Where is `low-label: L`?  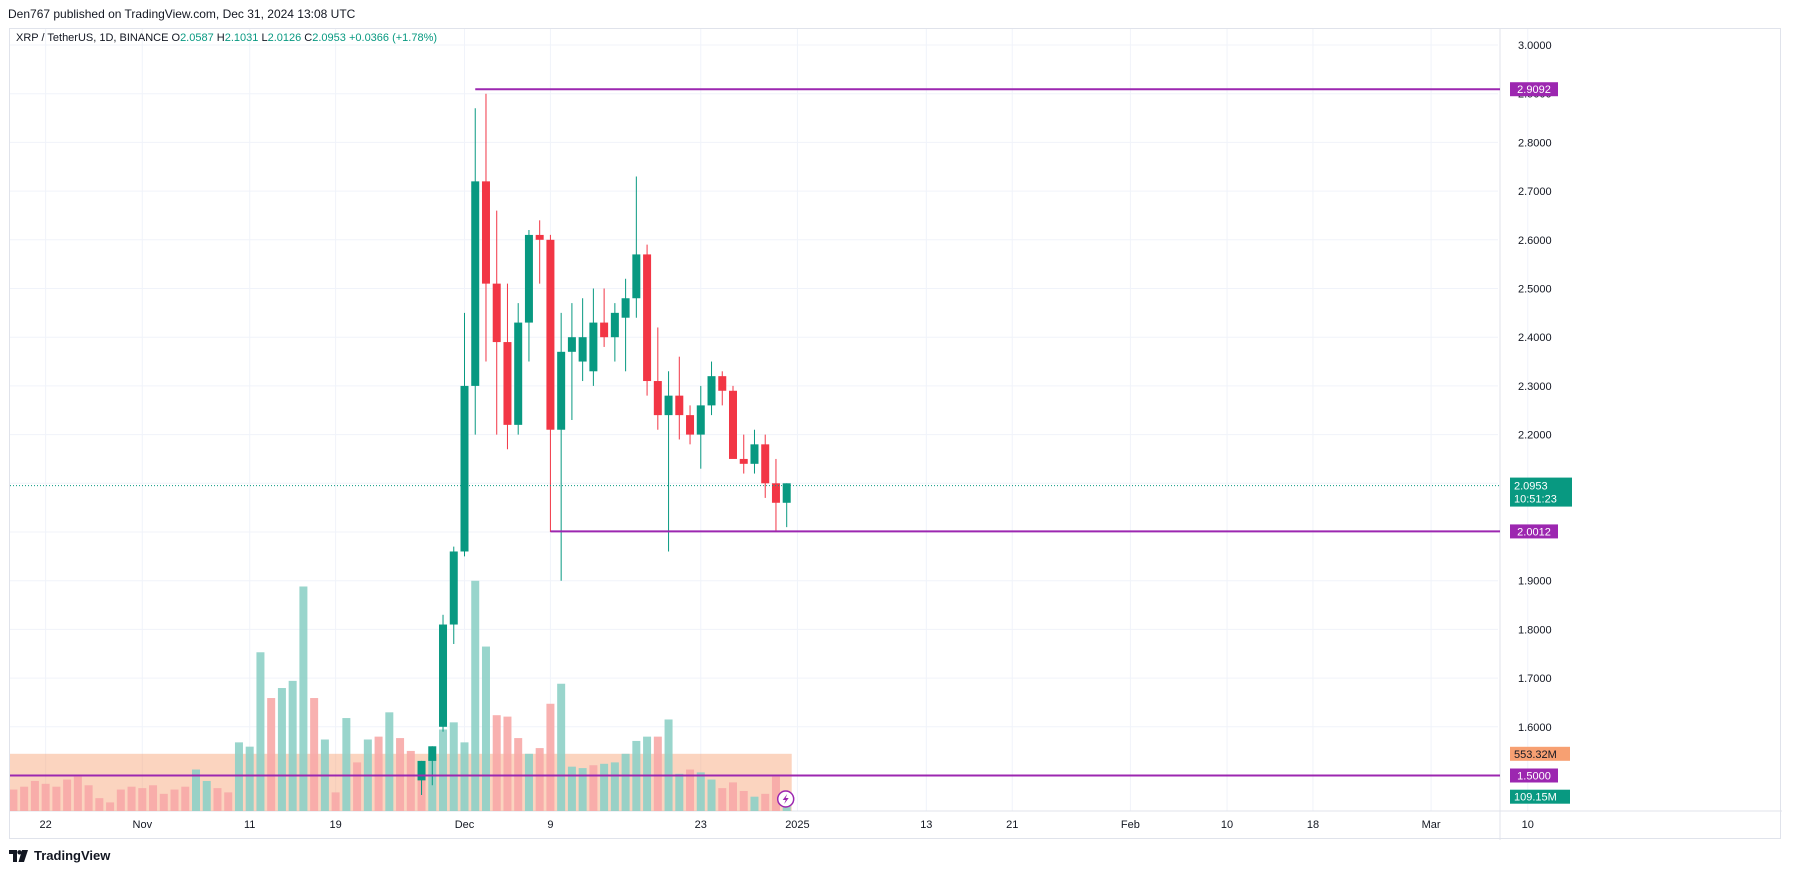
low-label: L is located at coordinates (264, 38).